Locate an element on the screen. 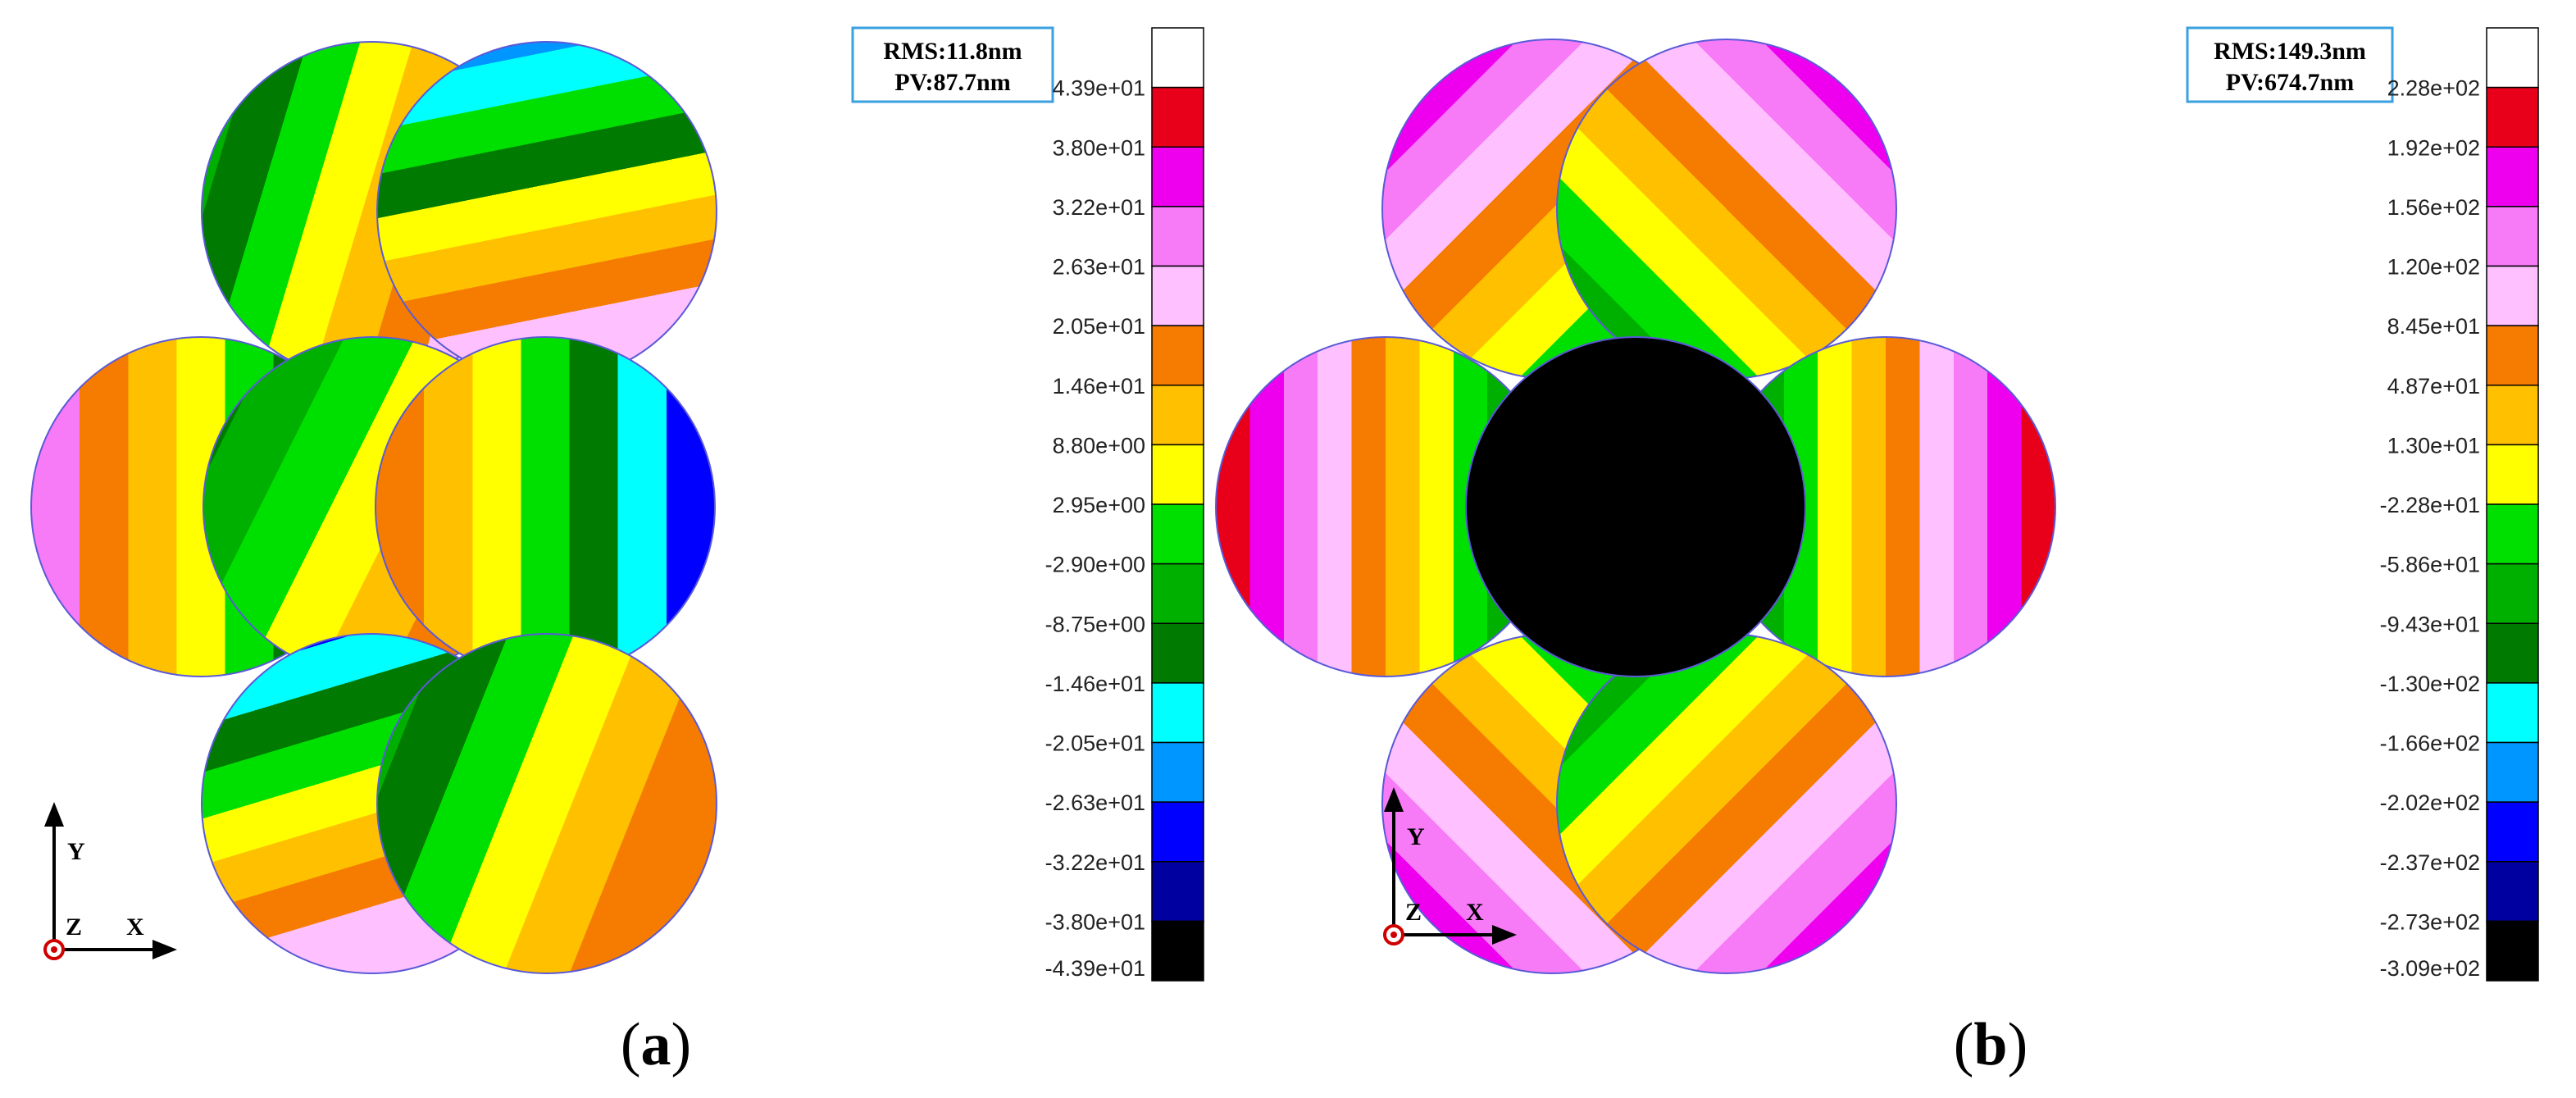  colorbar-tick-label: -3.09e+02 is located at coordinates (2430, 968).